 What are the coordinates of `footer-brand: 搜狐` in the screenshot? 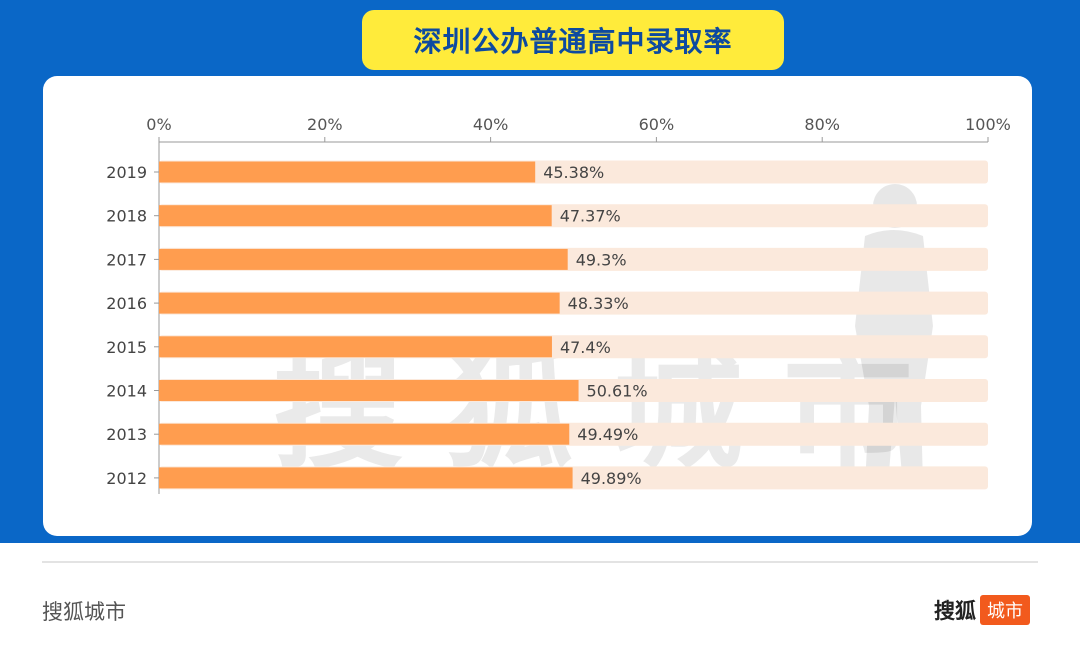 It's located at (955, 611).